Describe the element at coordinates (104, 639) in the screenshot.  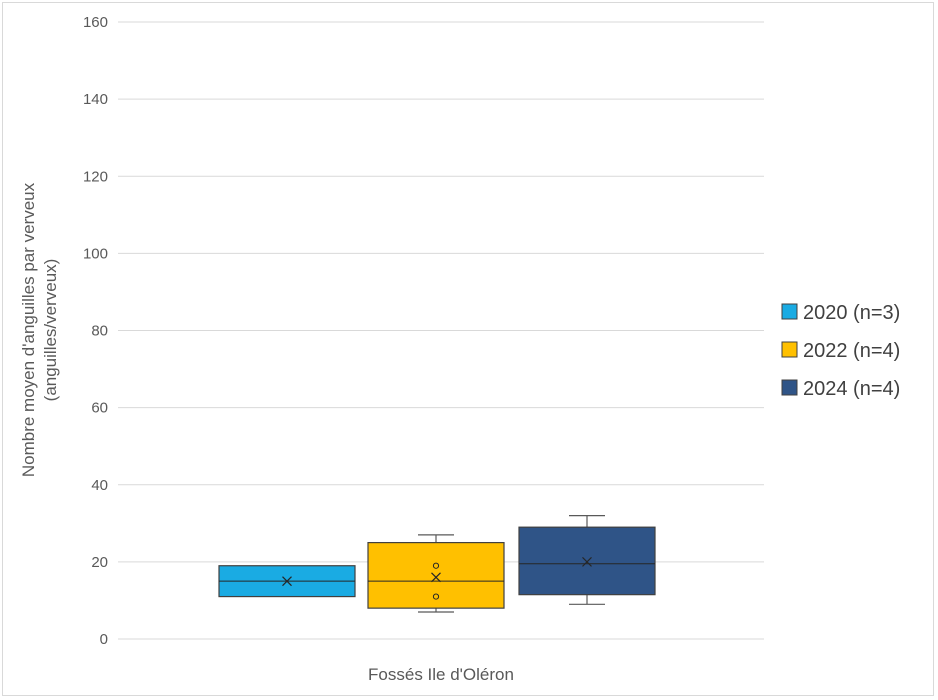
I see `y-tick-label-0: 0` at that location.